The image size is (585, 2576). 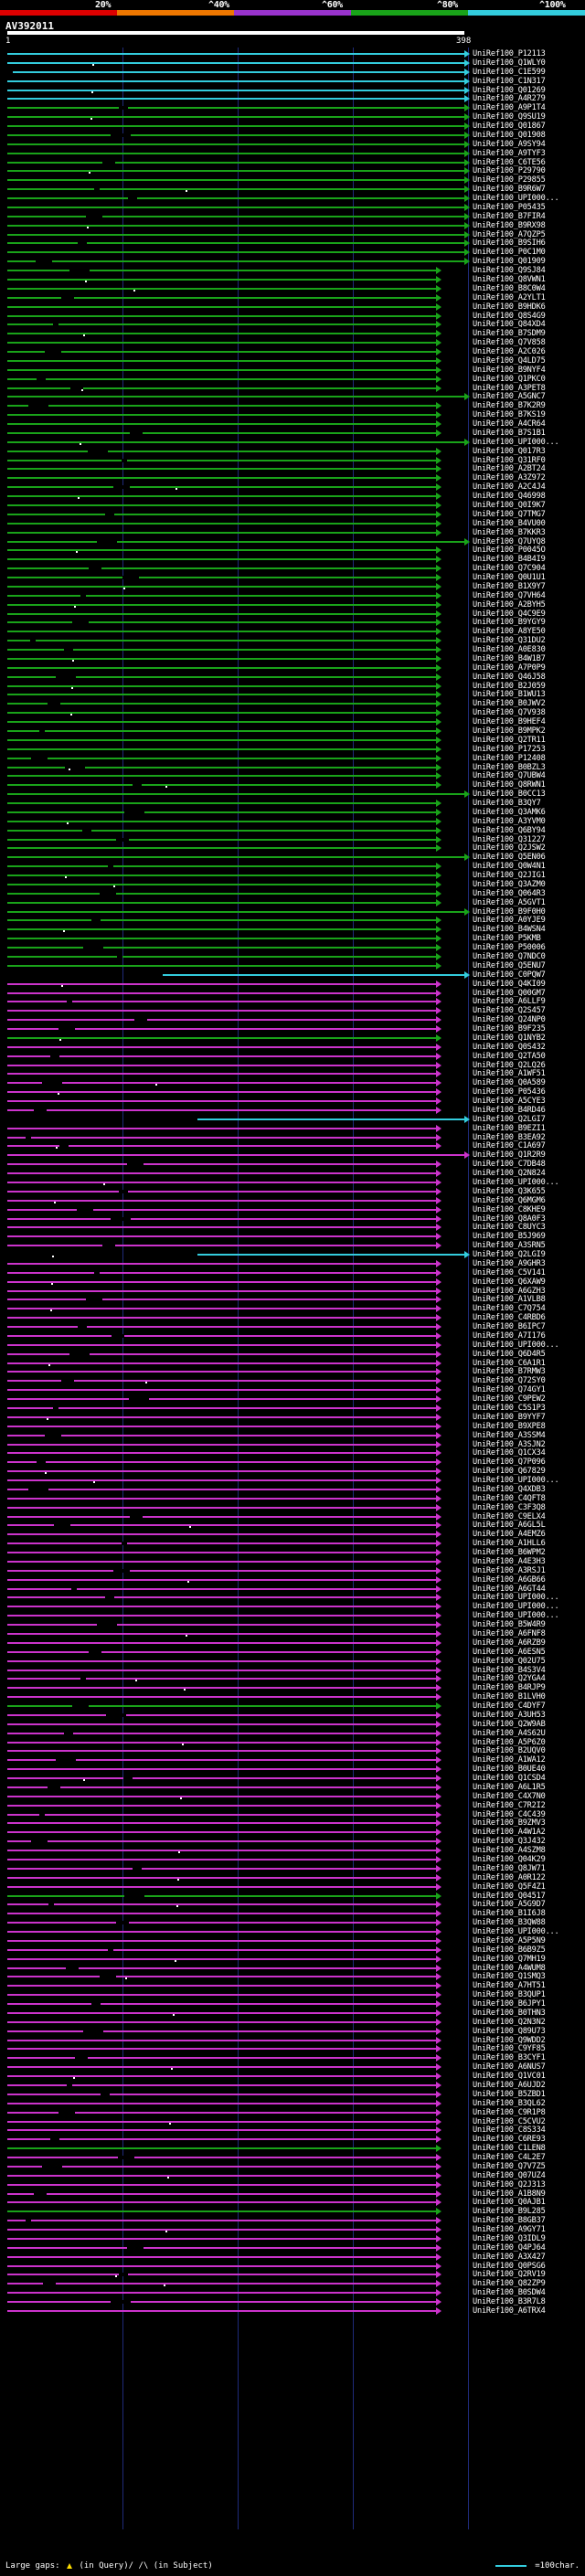 What do you see at coordinates (510, 1137) in the screenshot?
I see `hit-label: UniRef100_B3EA92` at bounding box center [510, 1137].